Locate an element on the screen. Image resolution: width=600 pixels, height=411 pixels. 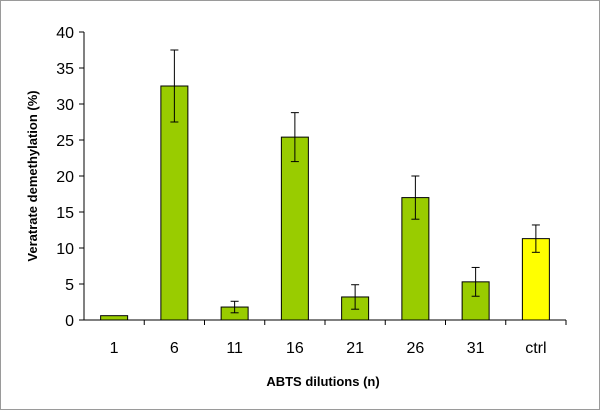
y-tick-label: 10 is located at coordinates (65, 249).